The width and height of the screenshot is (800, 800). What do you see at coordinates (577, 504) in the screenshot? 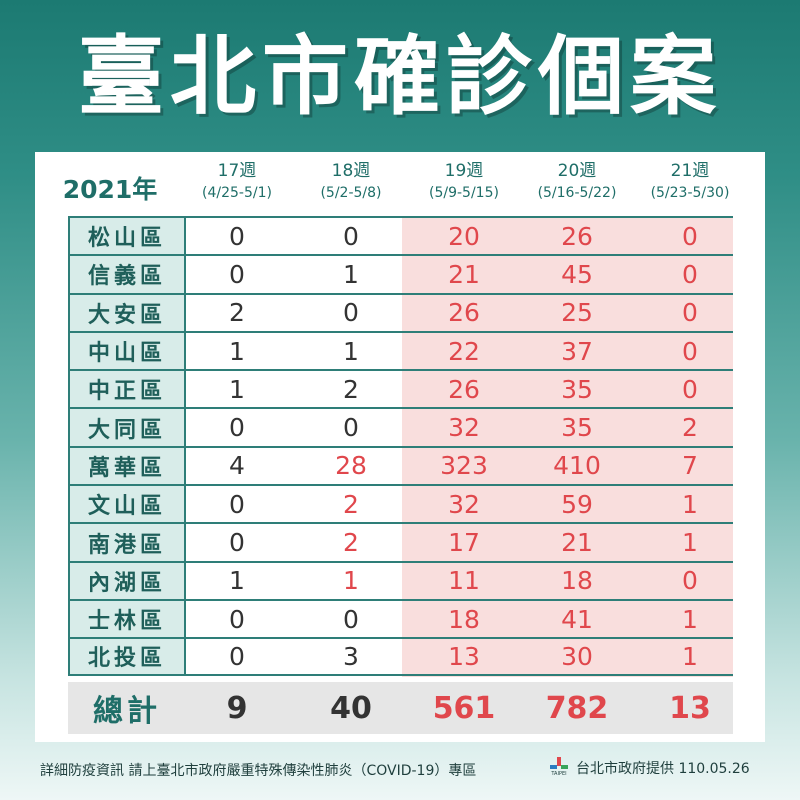
I see `case-count-cell: 59` at bounding box center [577, 504].